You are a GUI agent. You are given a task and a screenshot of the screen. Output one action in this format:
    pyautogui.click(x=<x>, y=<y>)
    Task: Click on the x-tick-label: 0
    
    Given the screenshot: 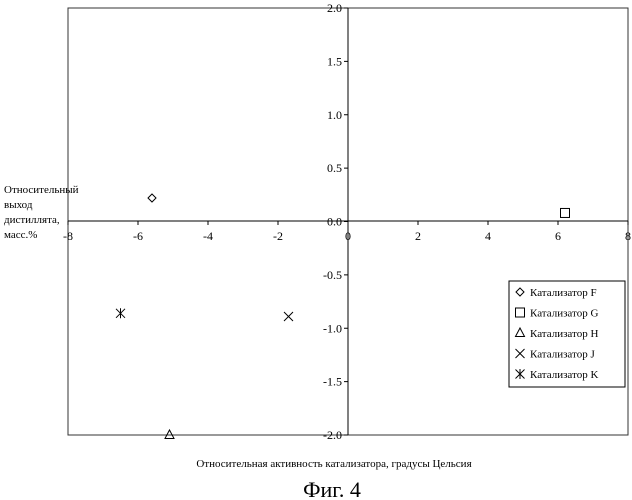 What is the action you would take?
    pyautogui.click(x=348, y=236)
    